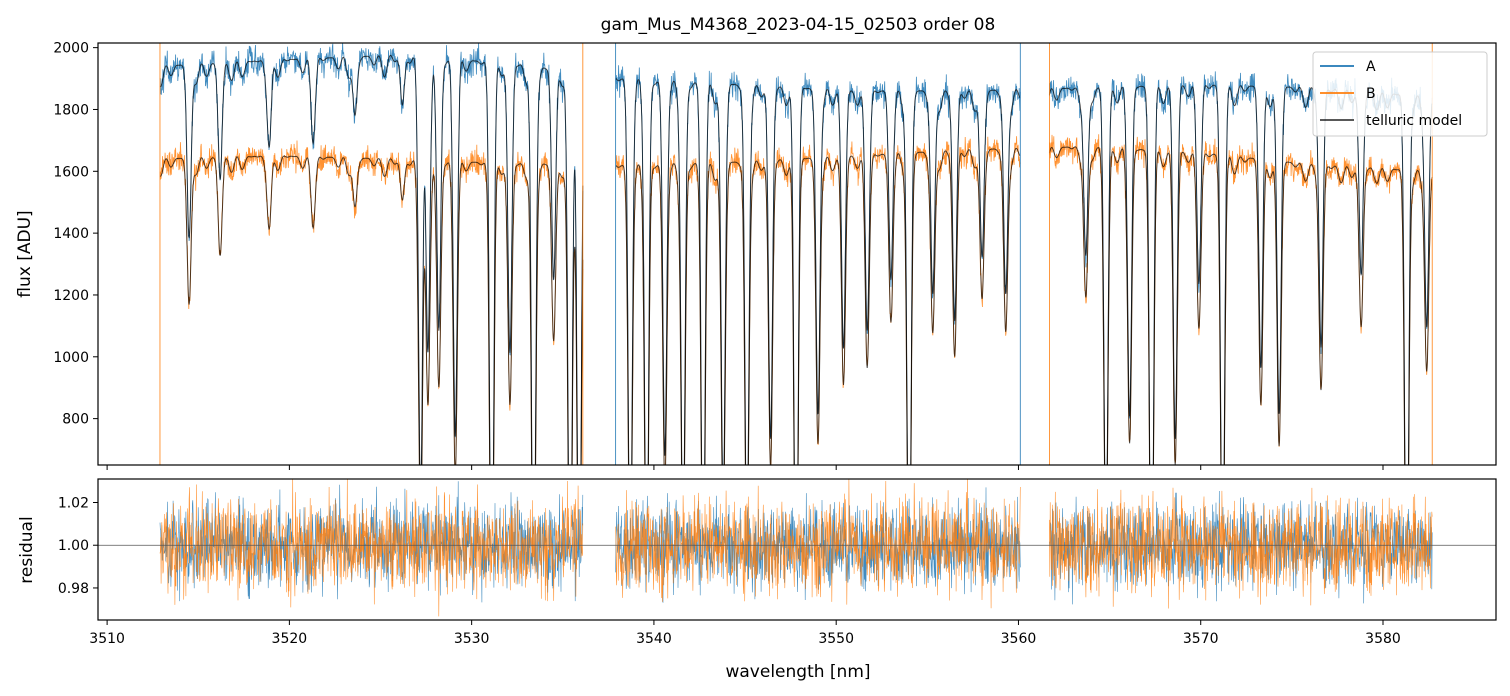  I want to click on x-axis-label: wavelength [nm], so click(797, 672).